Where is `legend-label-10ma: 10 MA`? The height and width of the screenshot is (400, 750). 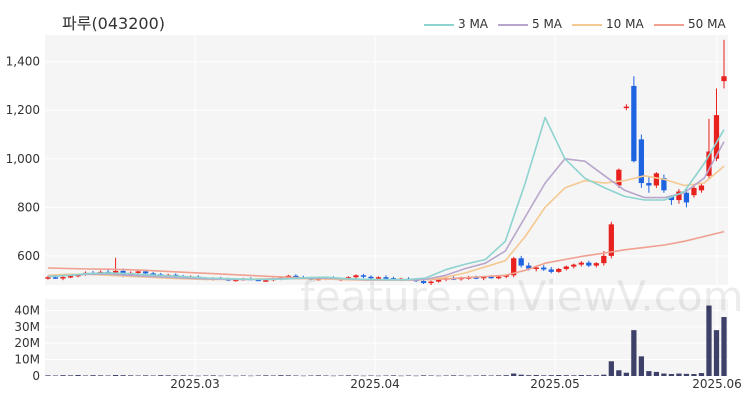
legend-label-10ma: 10 MA is located at coordinates (625, 24).